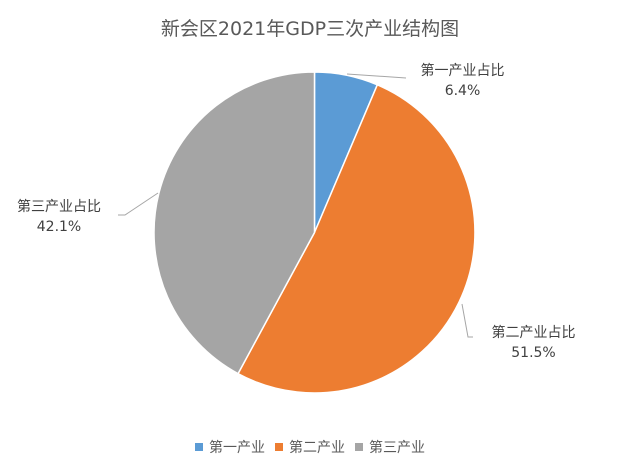 The width and height of the screenshot is (620, 468). Describe the element at coordinates (138, 204) in the screenshot. I see `leader-line-tertiary` at that location.